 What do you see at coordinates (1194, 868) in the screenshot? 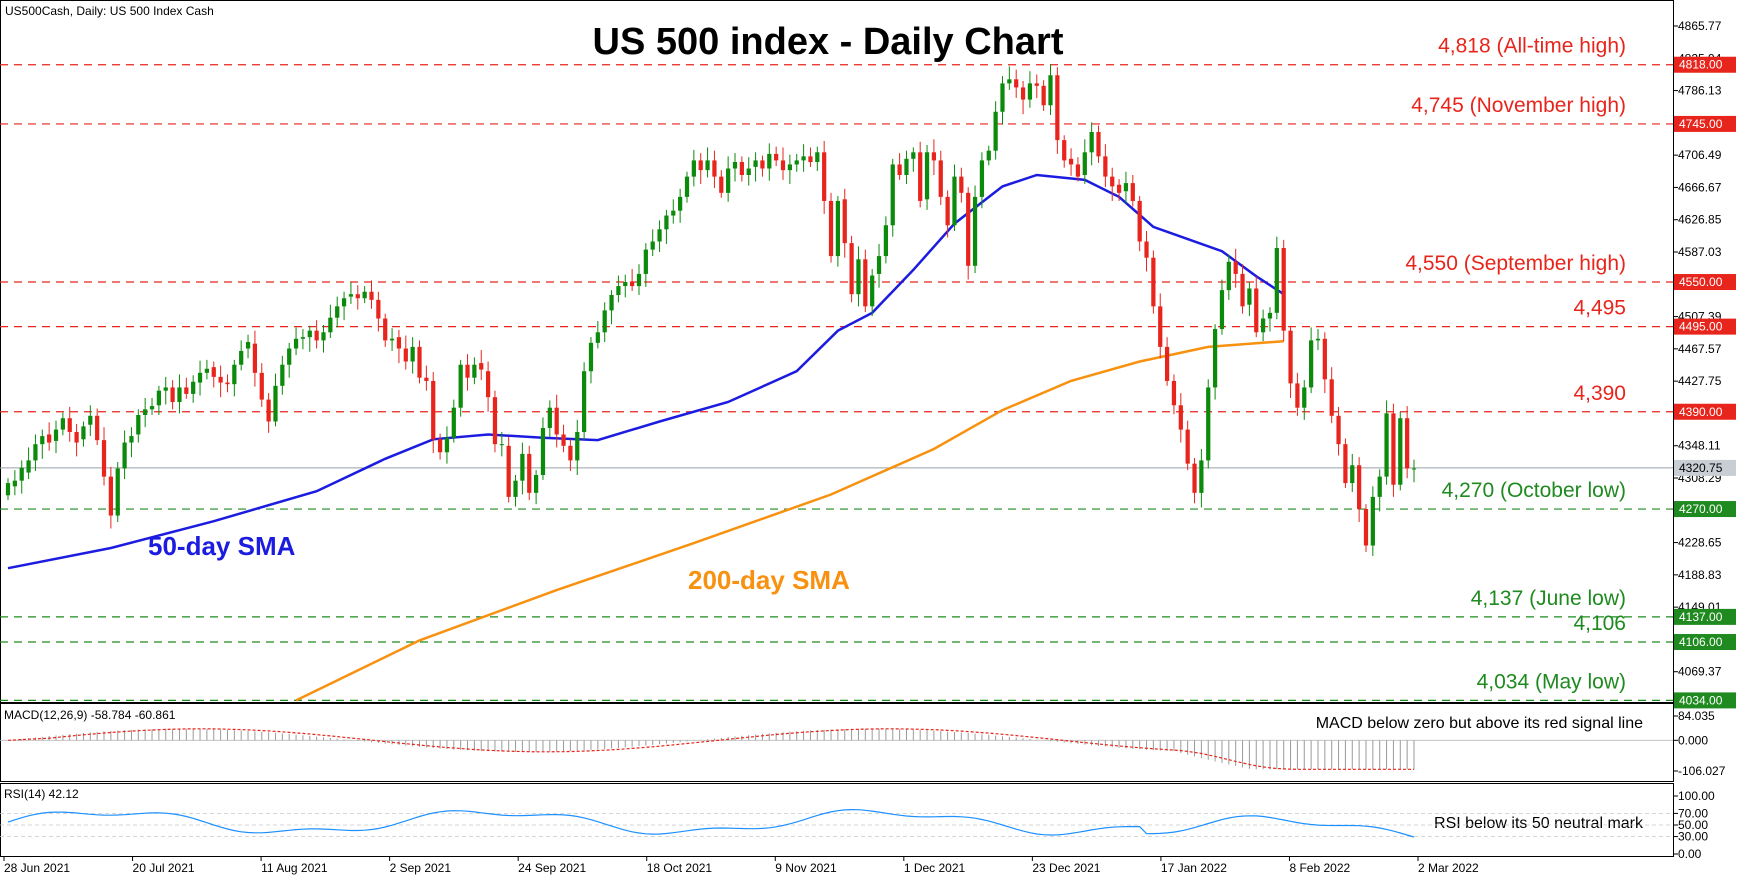
I see `x-tick-label: 17 Jan 2022` at bounding box center [1194, 868].